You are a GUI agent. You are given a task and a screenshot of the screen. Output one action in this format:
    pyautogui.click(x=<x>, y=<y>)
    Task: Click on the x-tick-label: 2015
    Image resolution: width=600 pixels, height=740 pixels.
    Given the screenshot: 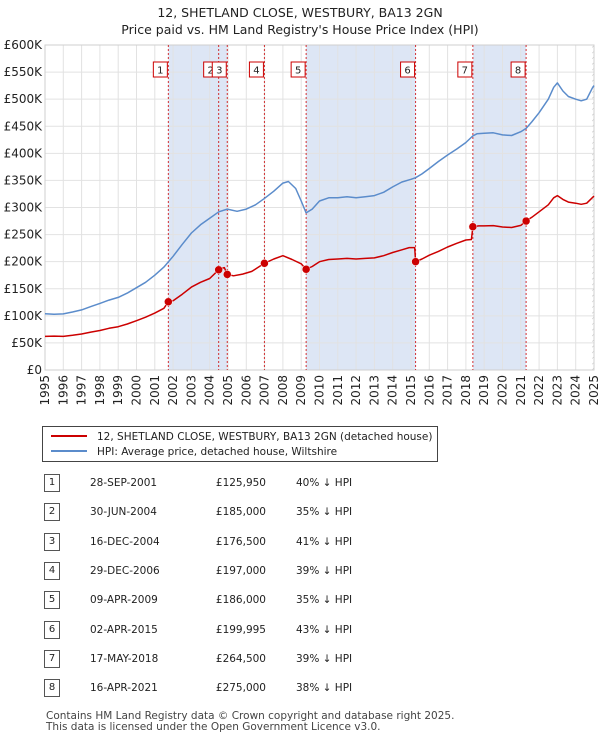 What is the action you would take?
    pyautogui.click(x=411, y=390)
    